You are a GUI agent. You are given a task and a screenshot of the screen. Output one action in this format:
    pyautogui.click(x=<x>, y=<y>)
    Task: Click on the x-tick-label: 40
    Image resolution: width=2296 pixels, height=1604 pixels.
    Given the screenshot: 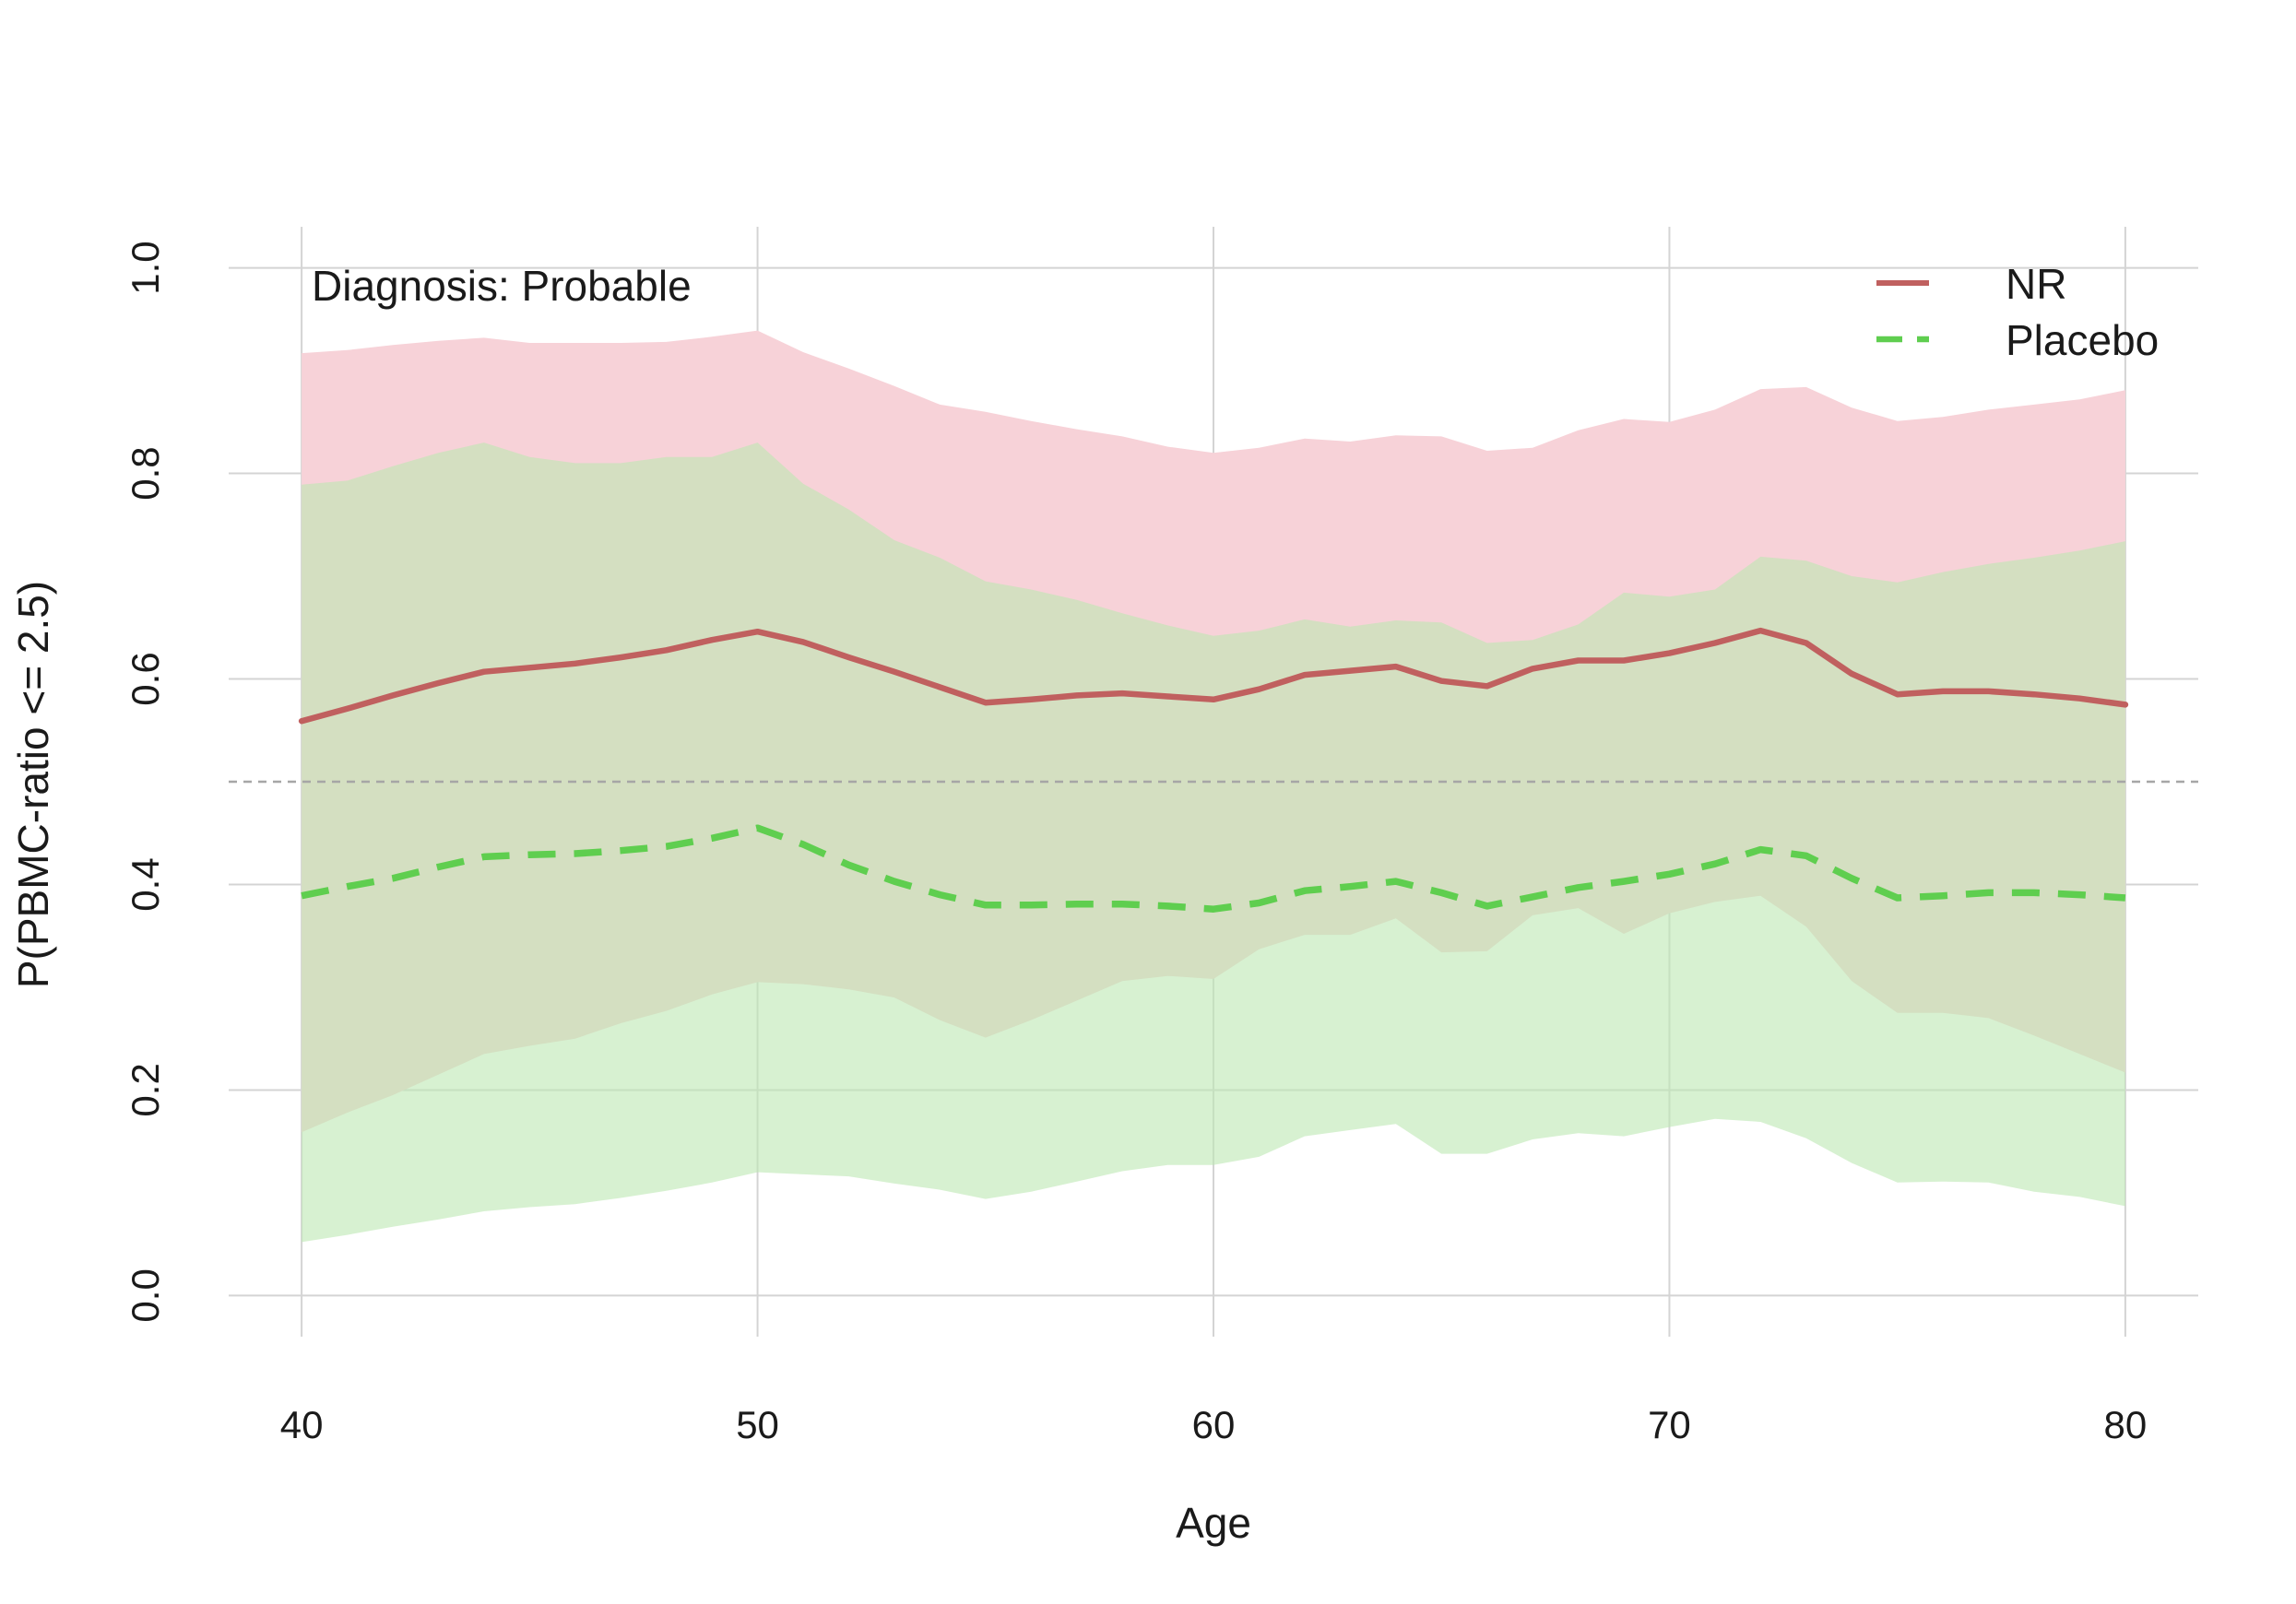 What is the action you would take?
    pyautogui.click(x=302, y=1424)
    